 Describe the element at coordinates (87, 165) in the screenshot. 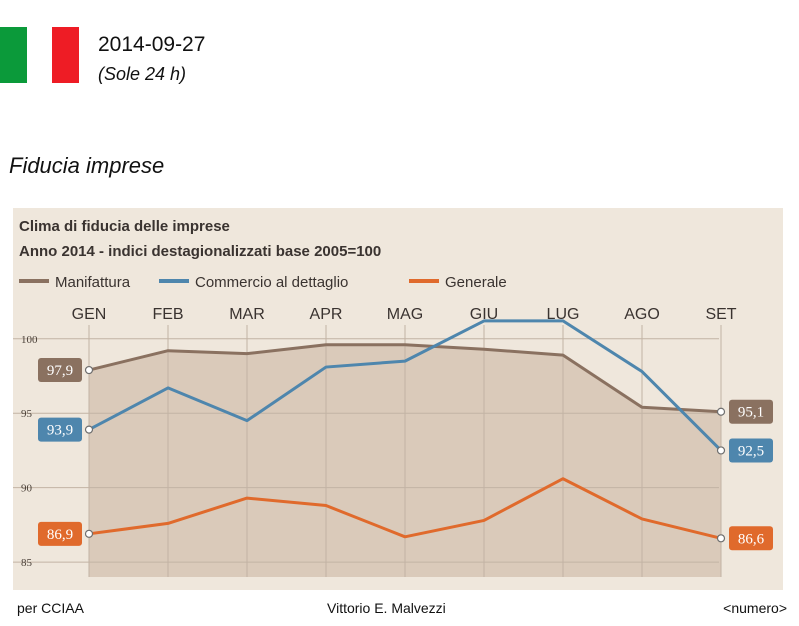

I see `slide-title: Fiducia imprese` at that location.